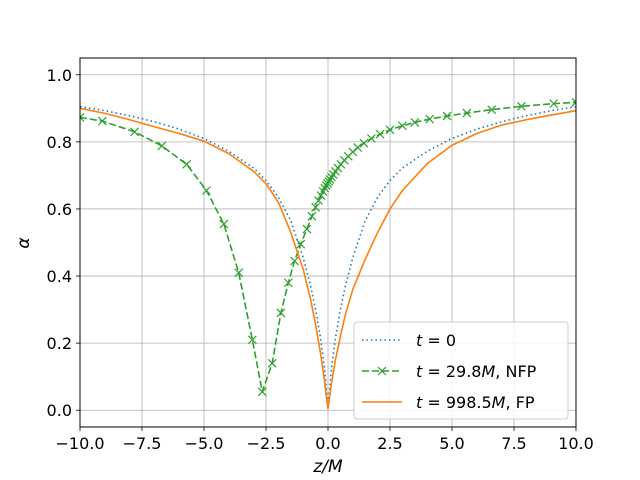 Image resolution: width=640 pixels, height=480 pixels. I want to click on y-tick-label: 0.6, so click(59, 209).